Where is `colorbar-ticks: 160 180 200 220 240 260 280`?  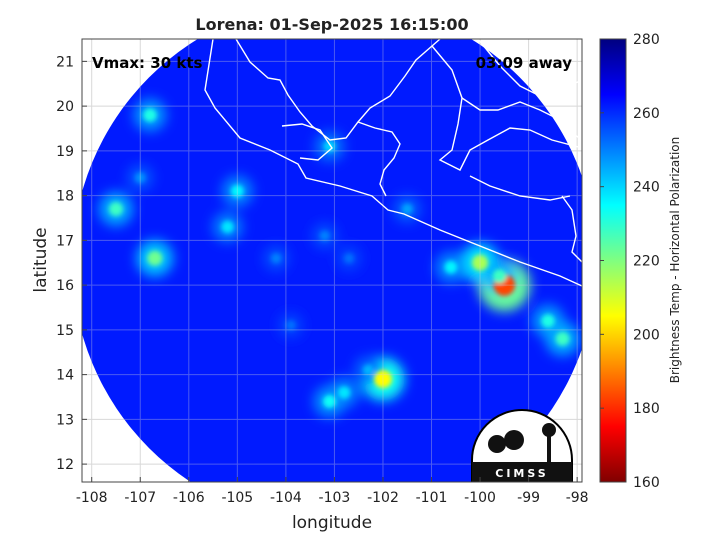 colorbar-ticks: 160 180 200 220 240 260 280 is located at coordinates (630, 261).